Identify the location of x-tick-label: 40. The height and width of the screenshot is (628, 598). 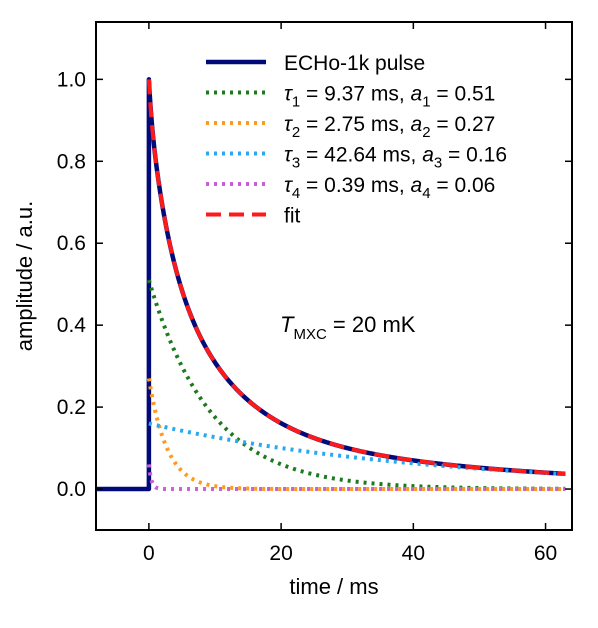
(413, 553).